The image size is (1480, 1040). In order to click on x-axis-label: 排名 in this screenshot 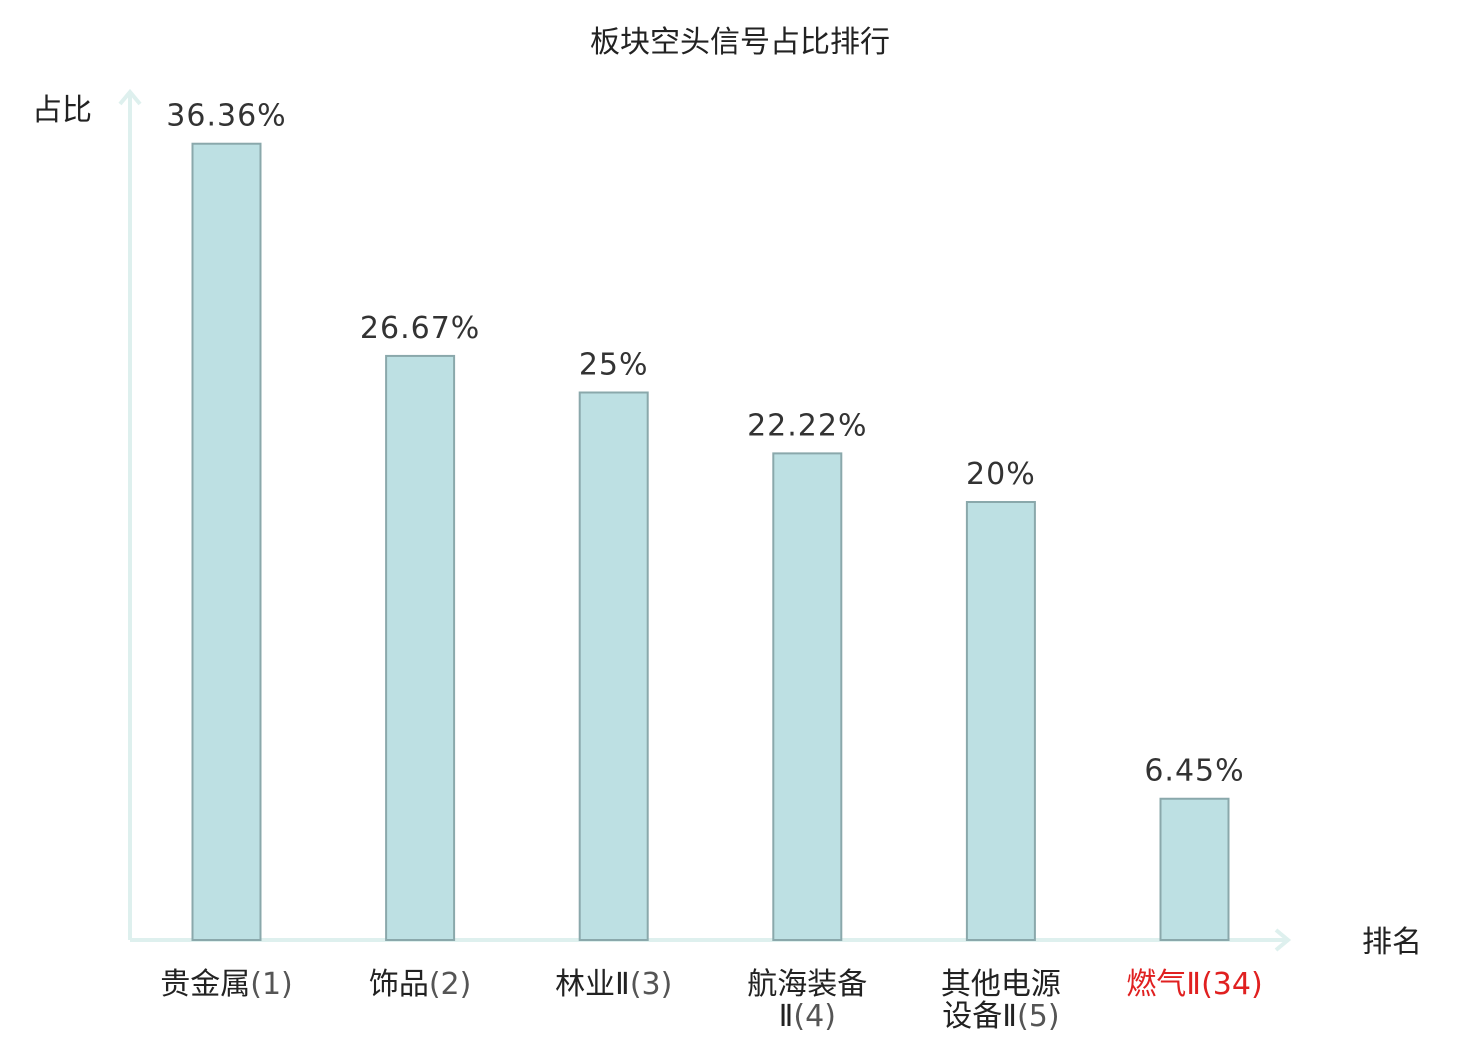, I will do `click(1392, 942)`.